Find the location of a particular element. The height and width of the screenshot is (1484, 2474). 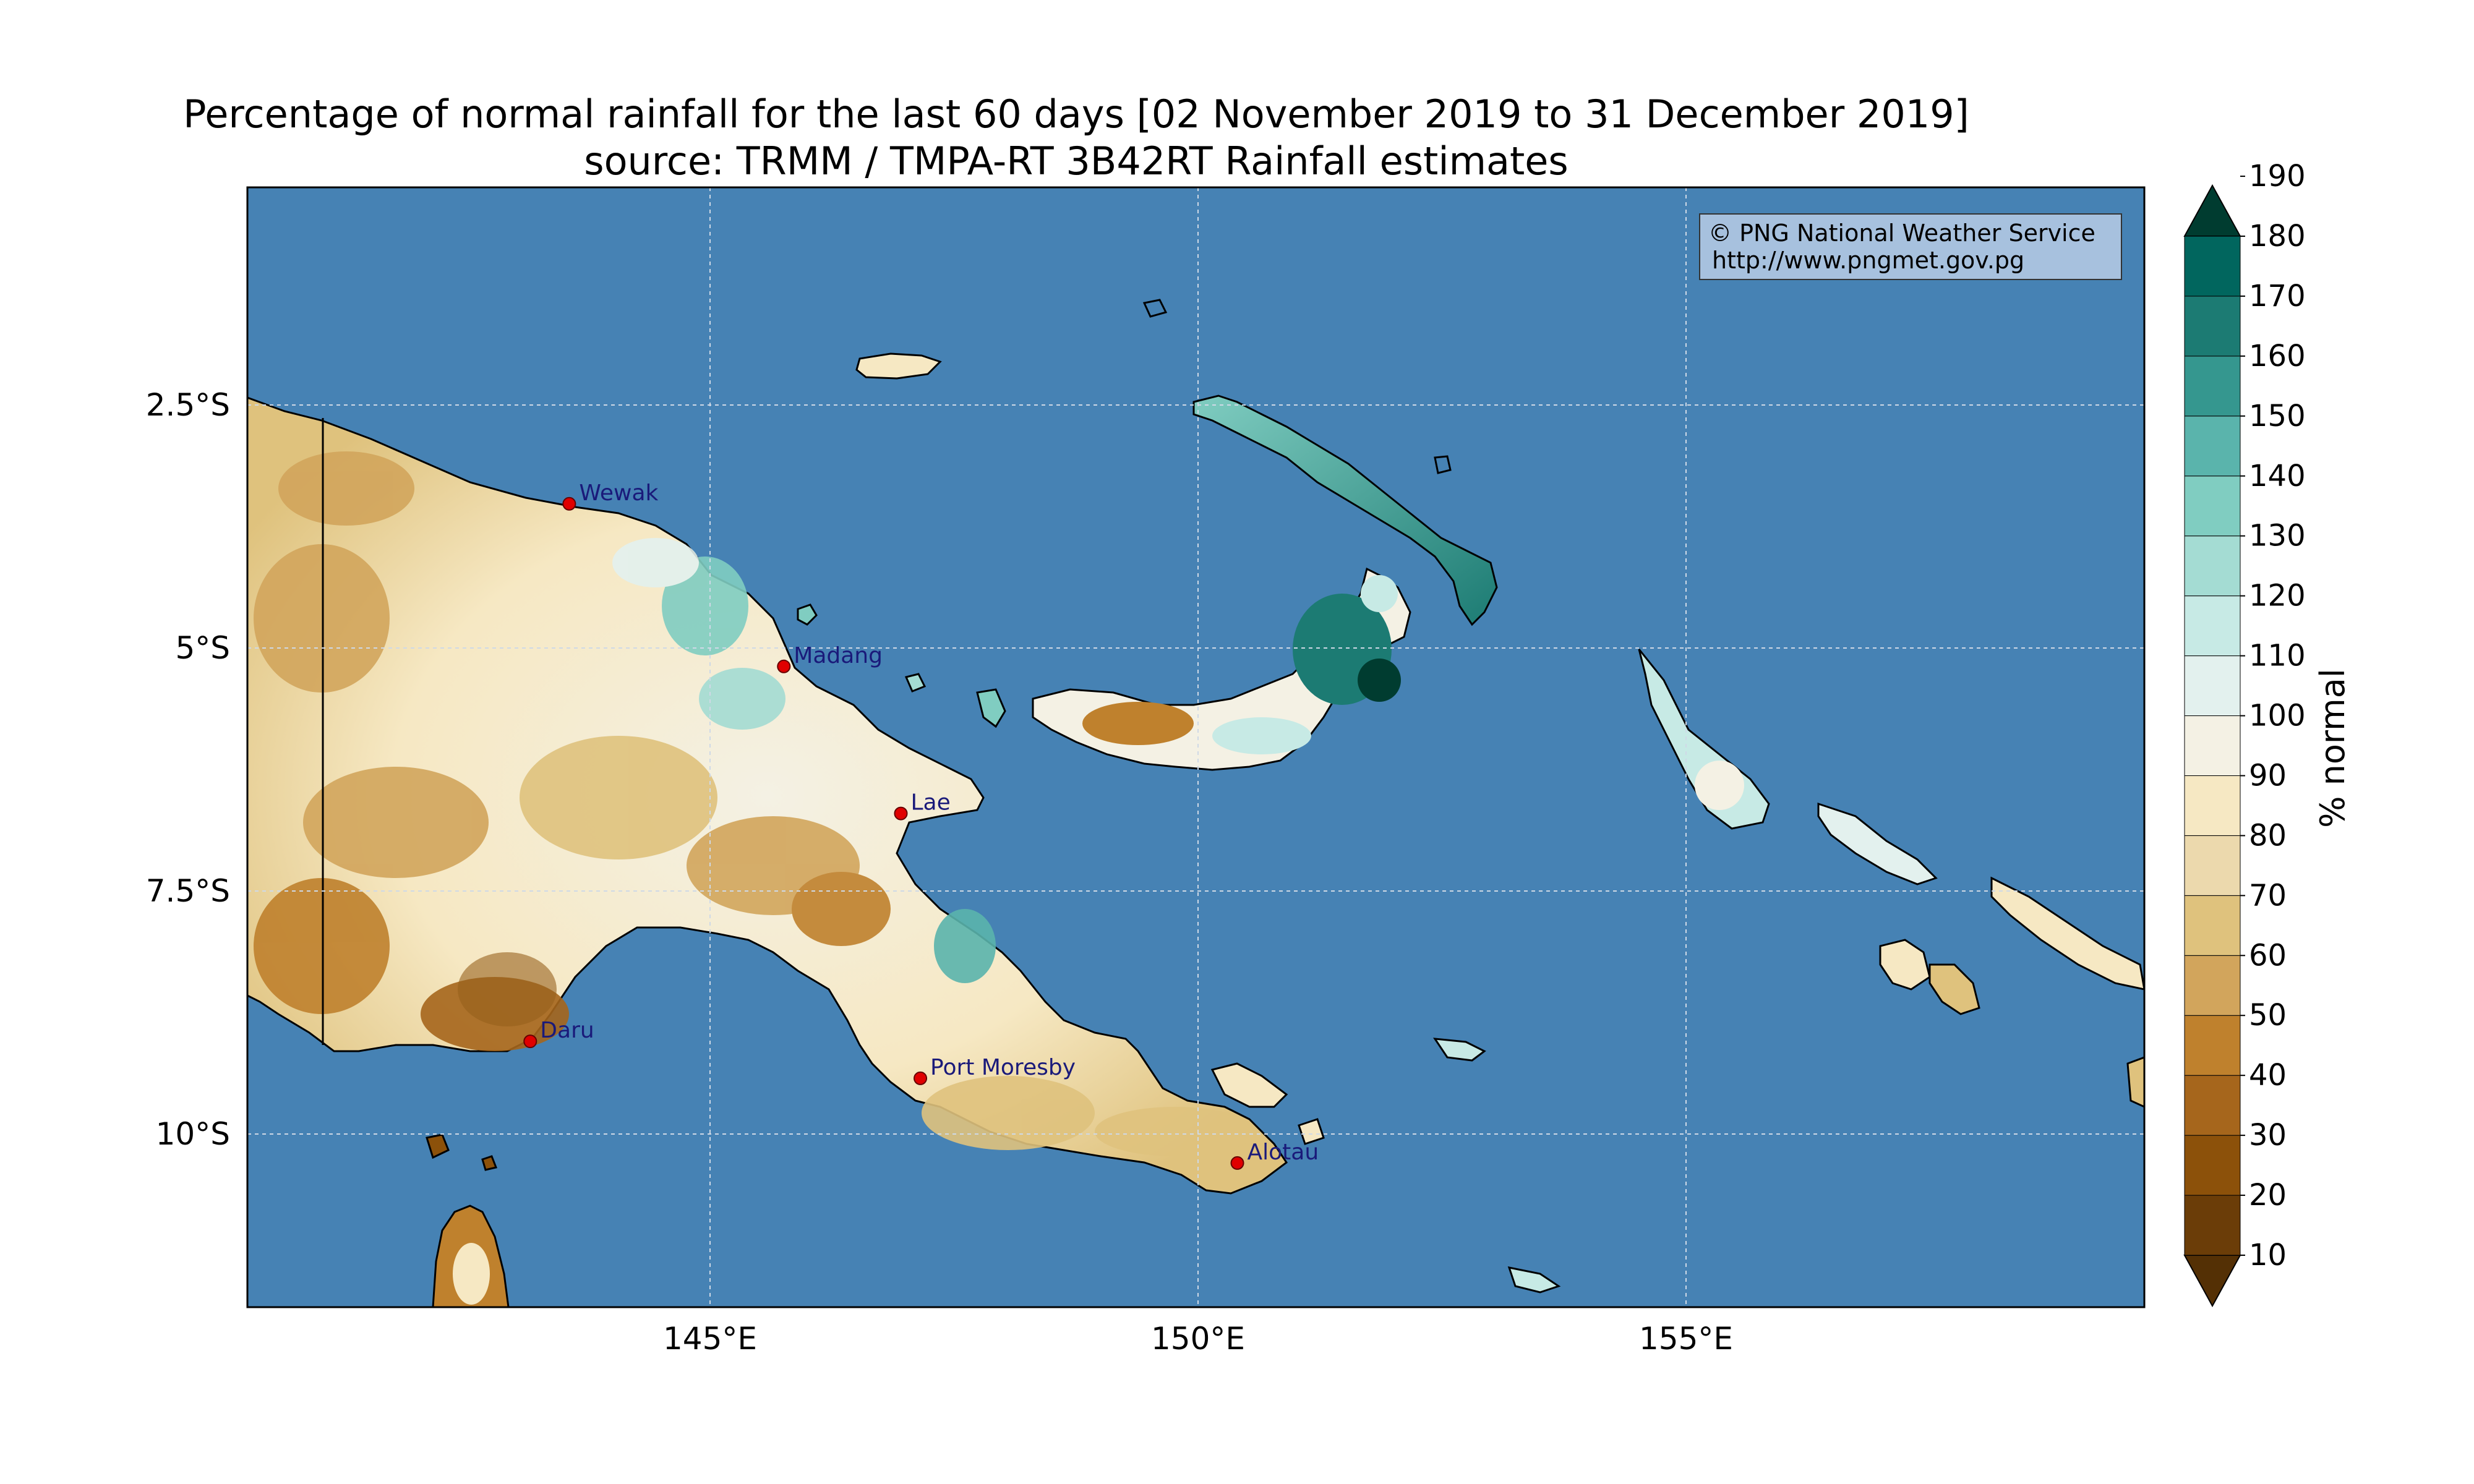

colorbar-tick-label: 140 is located at coordinates (2277, 476).